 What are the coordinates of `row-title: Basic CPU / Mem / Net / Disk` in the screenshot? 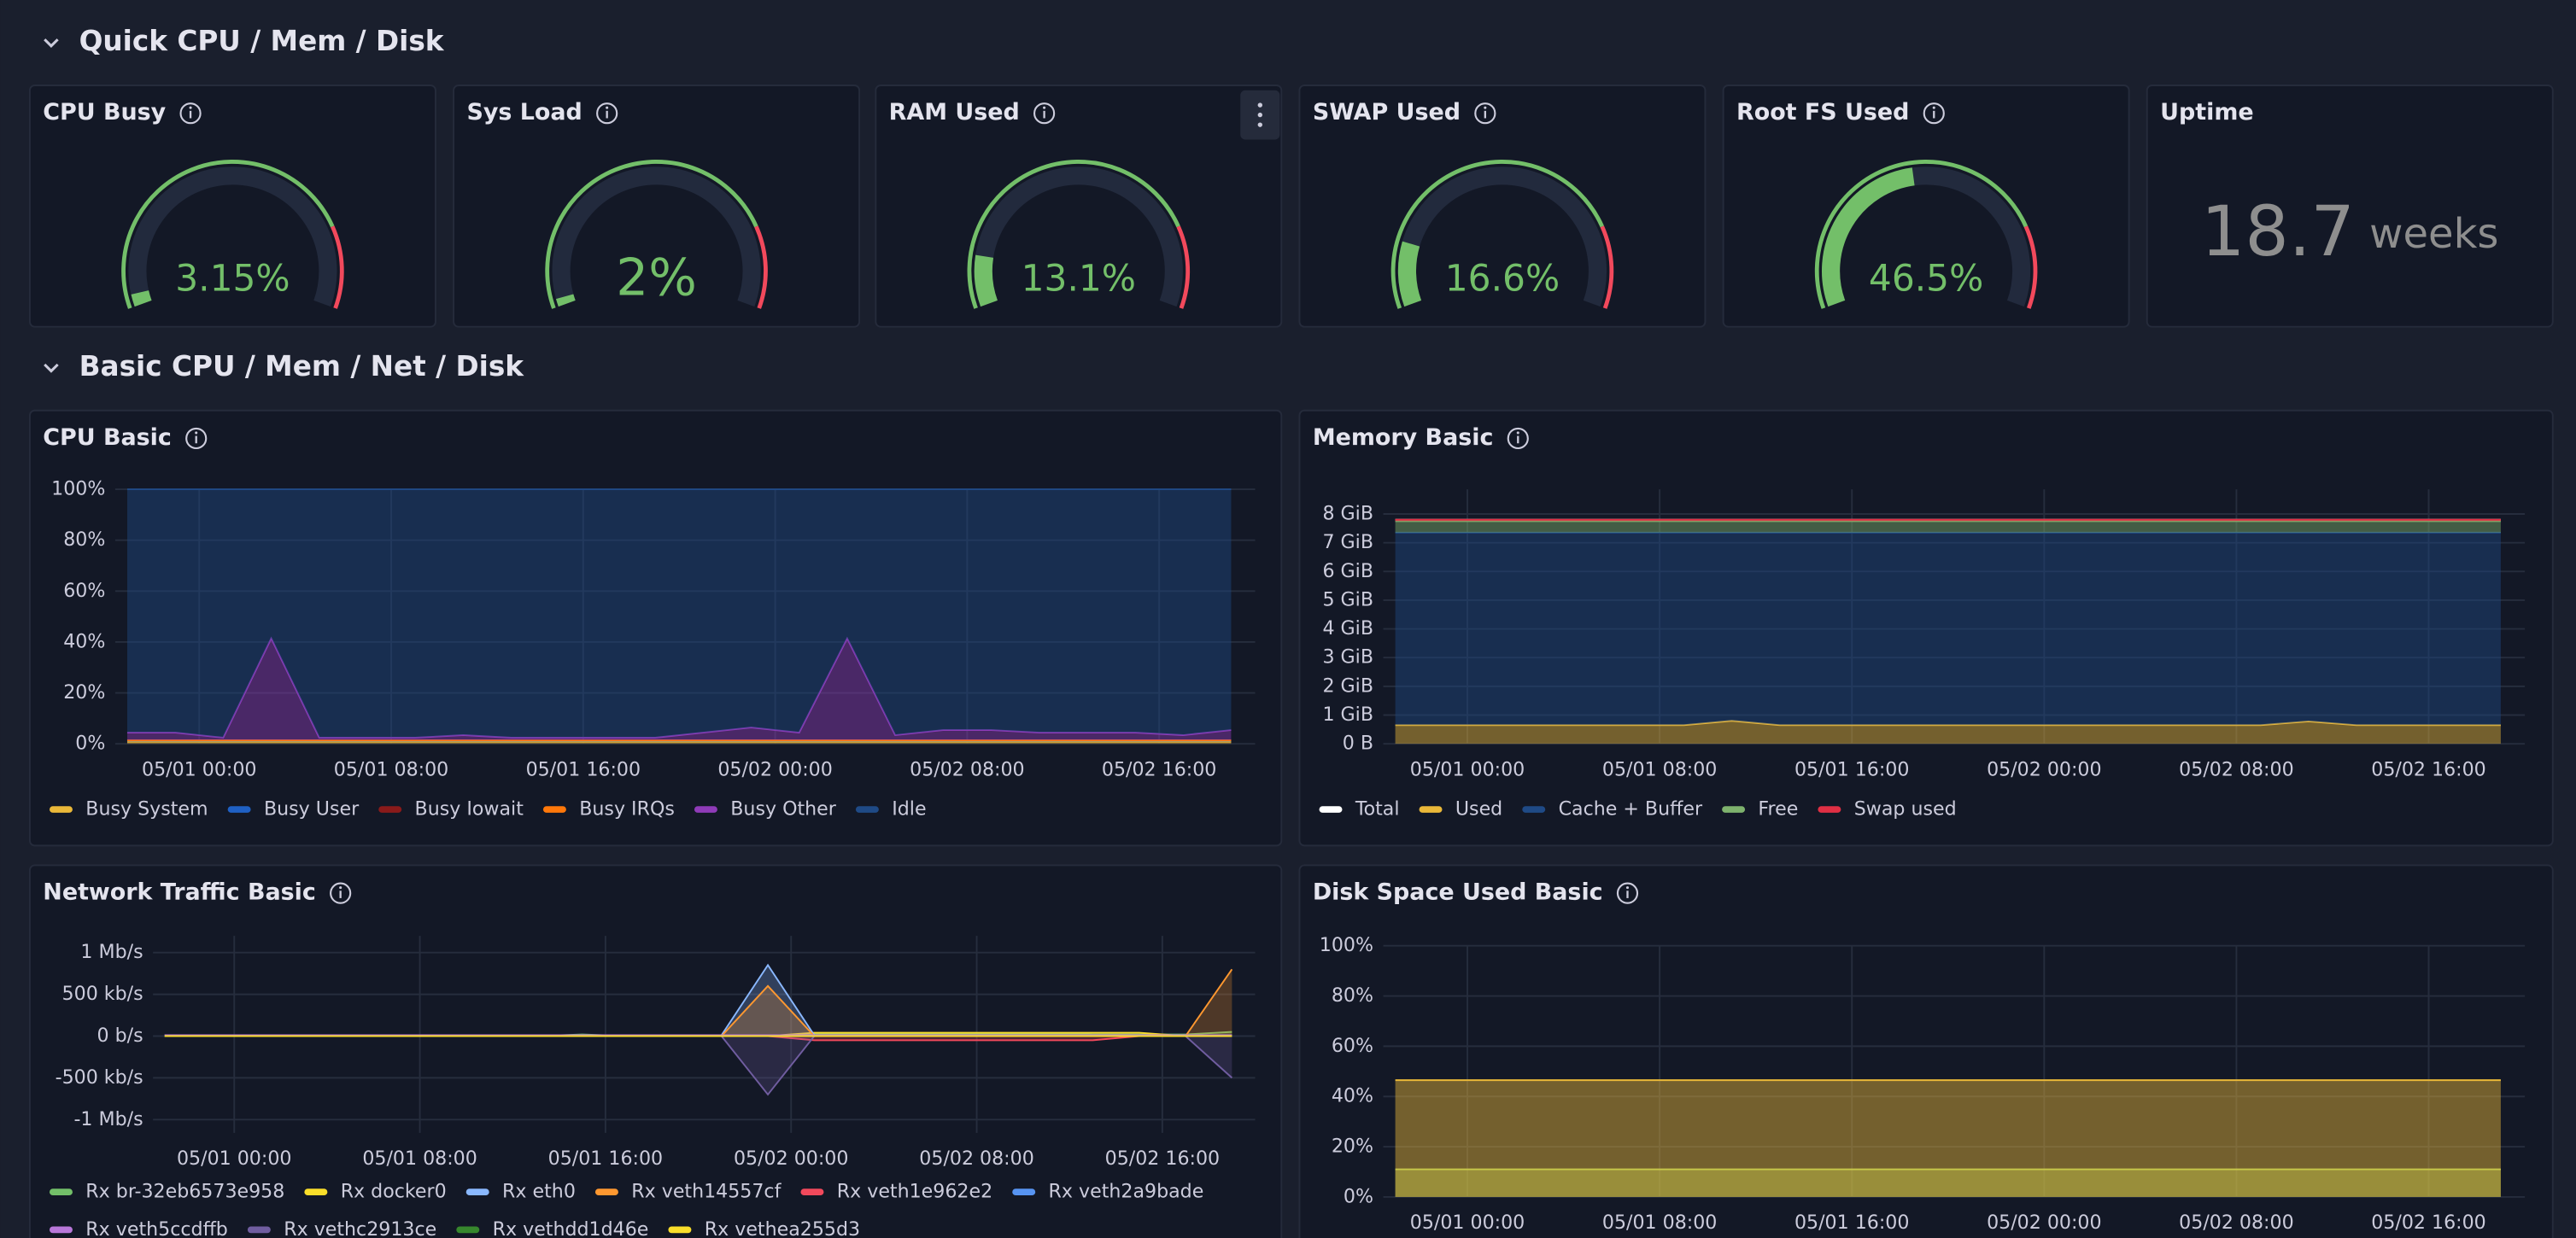 It's located at (302, 366).